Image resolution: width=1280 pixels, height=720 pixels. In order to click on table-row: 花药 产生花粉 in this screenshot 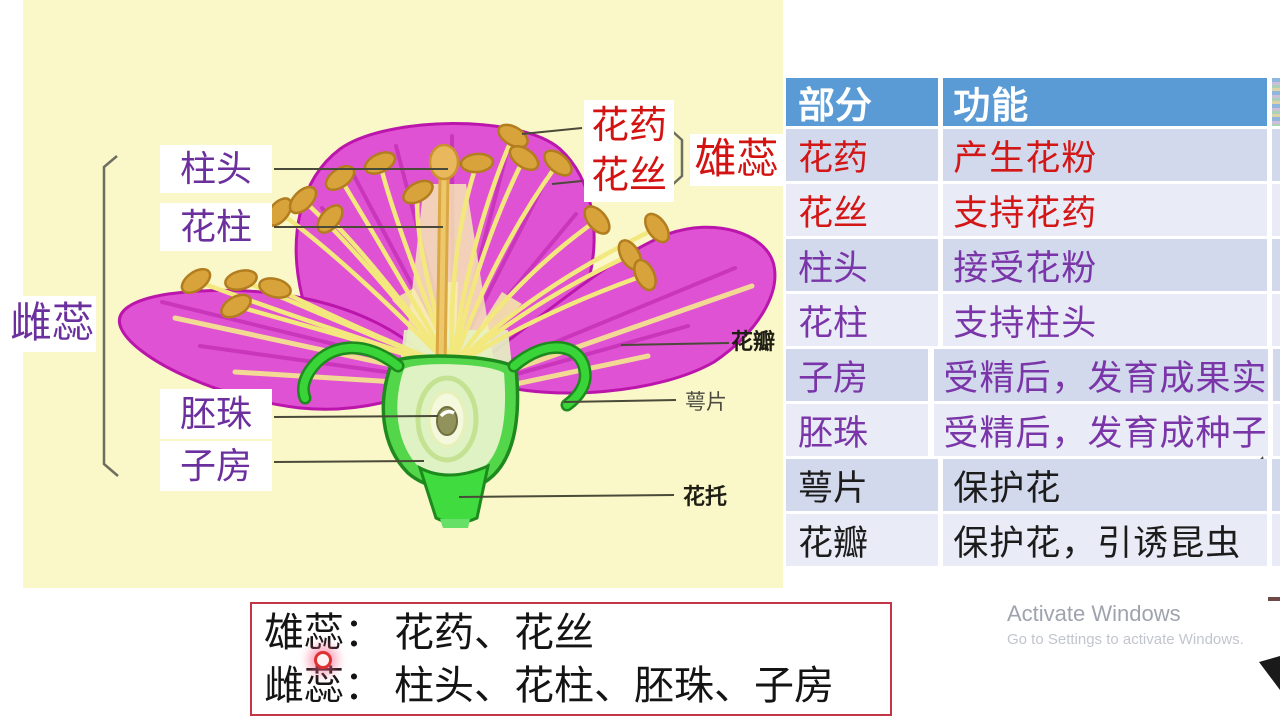, I will do `click(1033, 155)`.